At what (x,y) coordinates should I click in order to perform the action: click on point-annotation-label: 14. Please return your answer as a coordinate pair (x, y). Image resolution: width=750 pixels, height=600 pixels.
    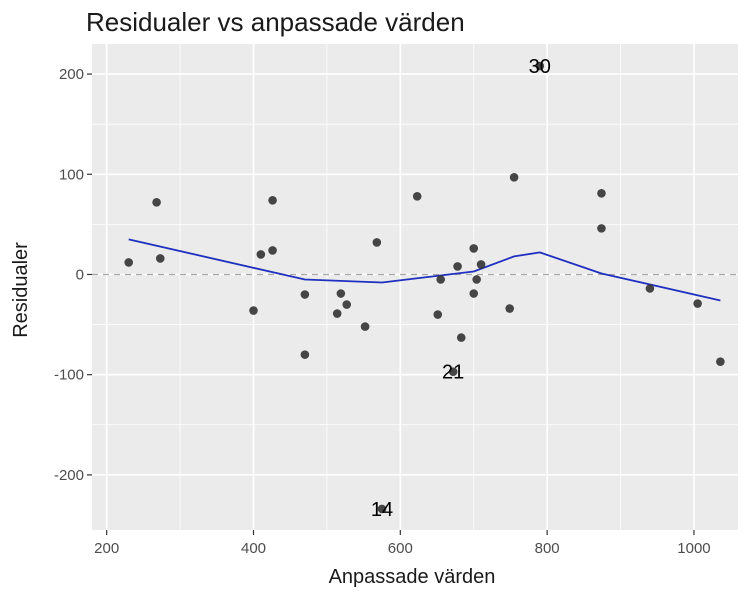
    Looking at the image, I should click on (382, 510).